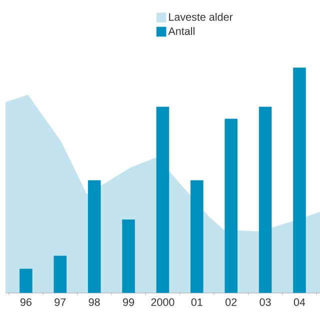 Image resolution: width=320 pixels, height=315 pixels. Describe the element at coordinates (265, 302) in the screenshot. I see `x-tick-label: 03` at that location.